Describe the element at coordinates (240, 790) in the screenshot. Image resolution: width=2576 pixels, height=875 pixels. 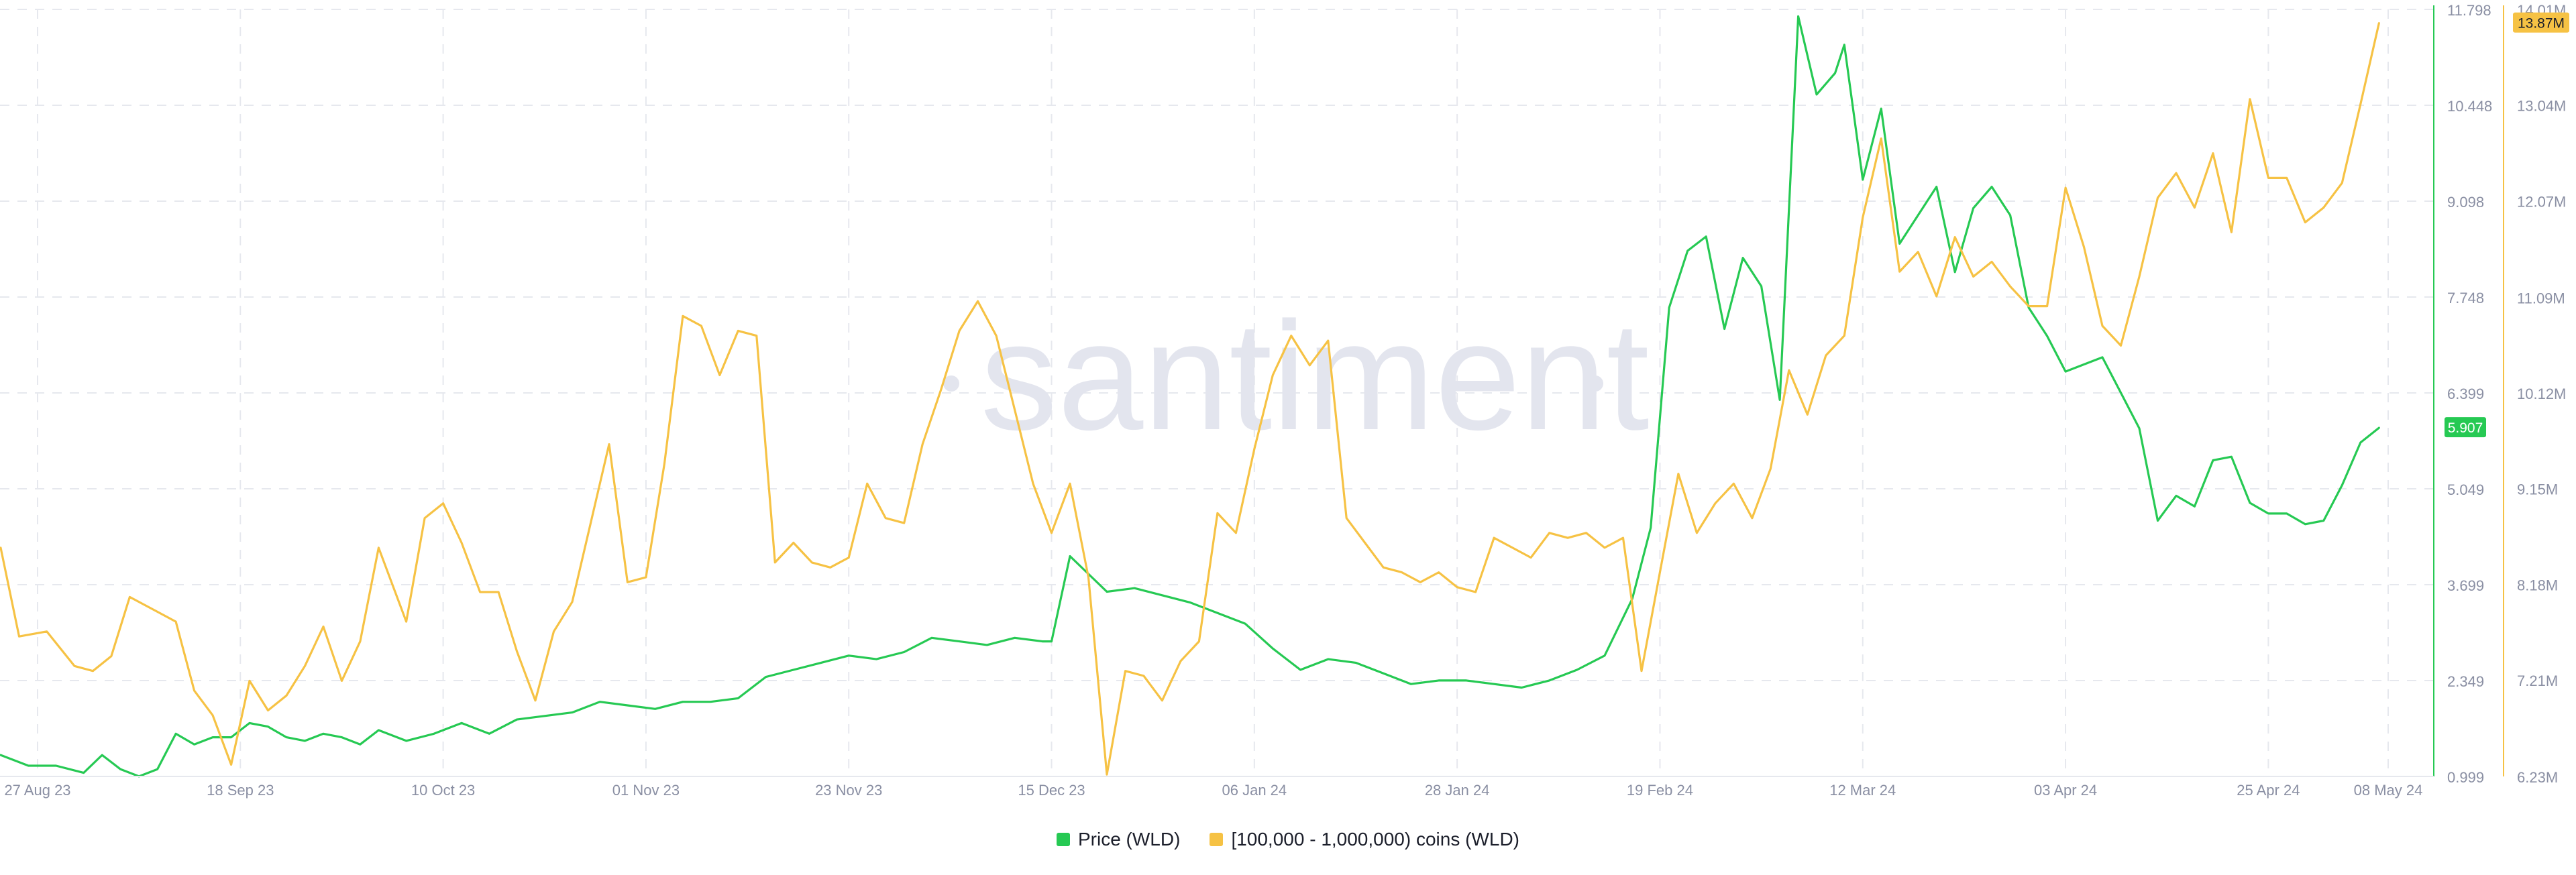
I see `x-axis-tick-label: 18 Sep 23` at that location.